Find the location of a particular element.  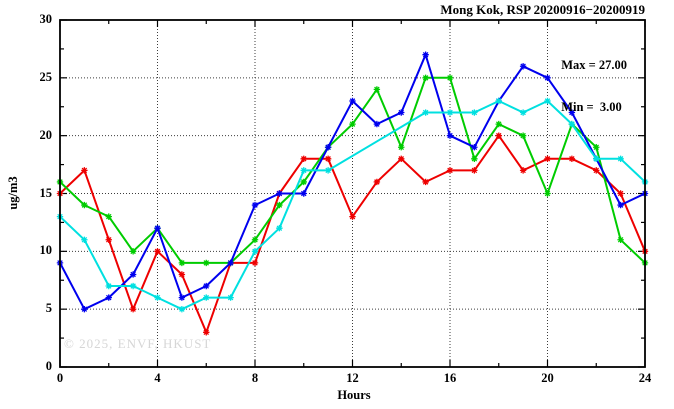

y-tick-label: 5 is located at coordinates (48, 308).